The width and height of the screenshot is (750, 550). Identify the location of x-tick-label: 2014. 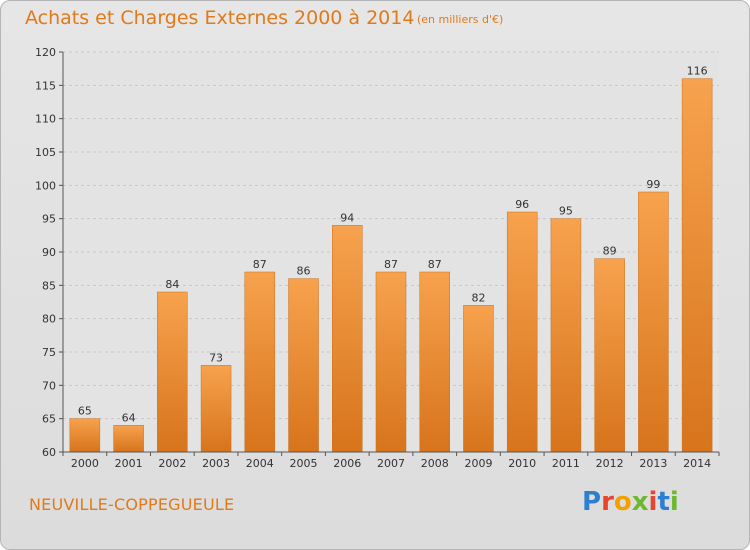
(697, 463).